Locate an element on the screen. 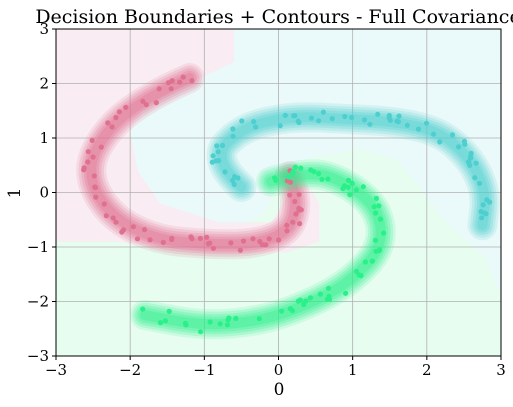 The width and height of the screenshot is (513, 407). x-tick-label: 0 is located at coordinates (279, 370).